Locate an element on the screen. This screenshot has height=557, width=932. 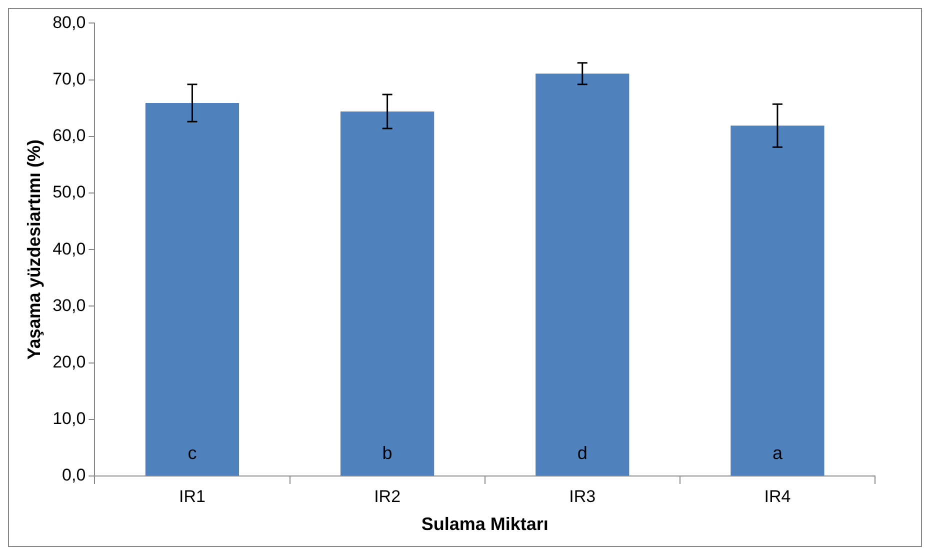
annotation: c is located at coordinates (192, 452).